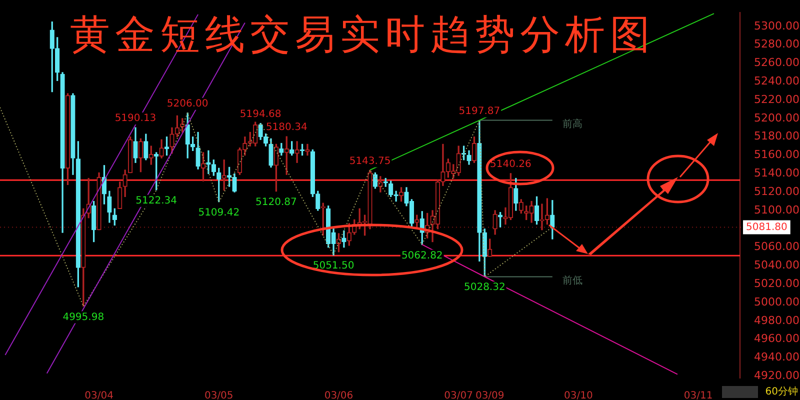 Image resolution: width=800 pixels, height=400 pixels. Describe the element at coordinates (422, 256) in the screenshot. I see `annotation: 5062.82` at that location.